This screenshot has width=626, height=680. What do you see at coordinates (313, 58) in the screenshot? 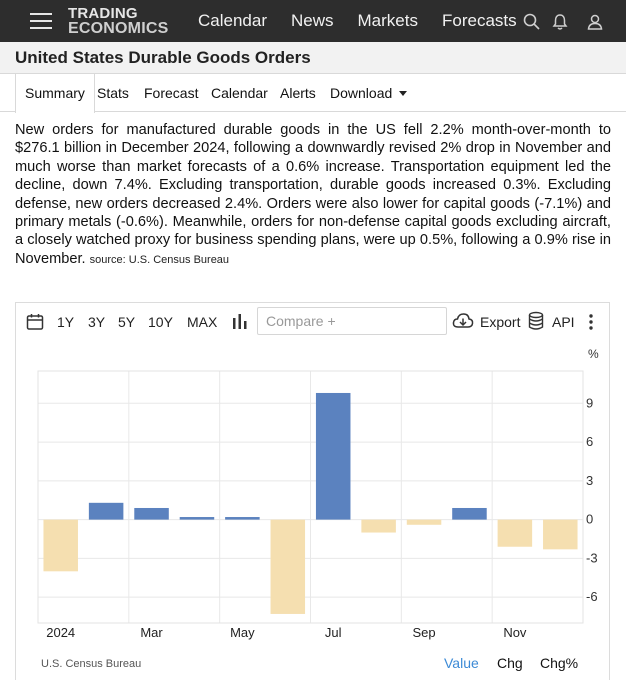
I see `title-bar: United States Durable Goods Orders` at bounding box center [313, 58].